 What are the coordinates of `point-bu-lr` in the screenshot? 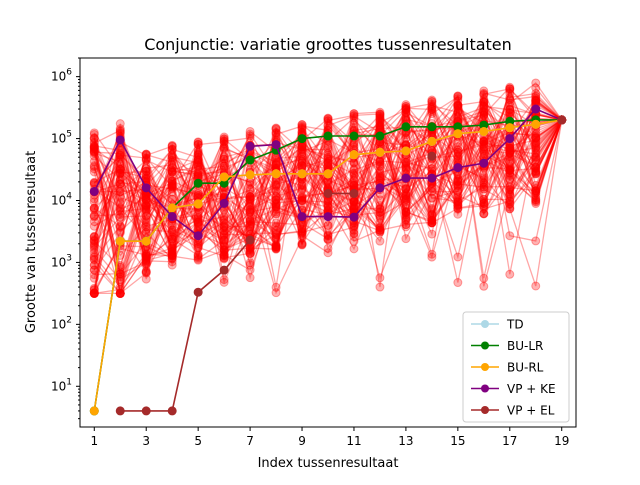 It's located at (250, 160).